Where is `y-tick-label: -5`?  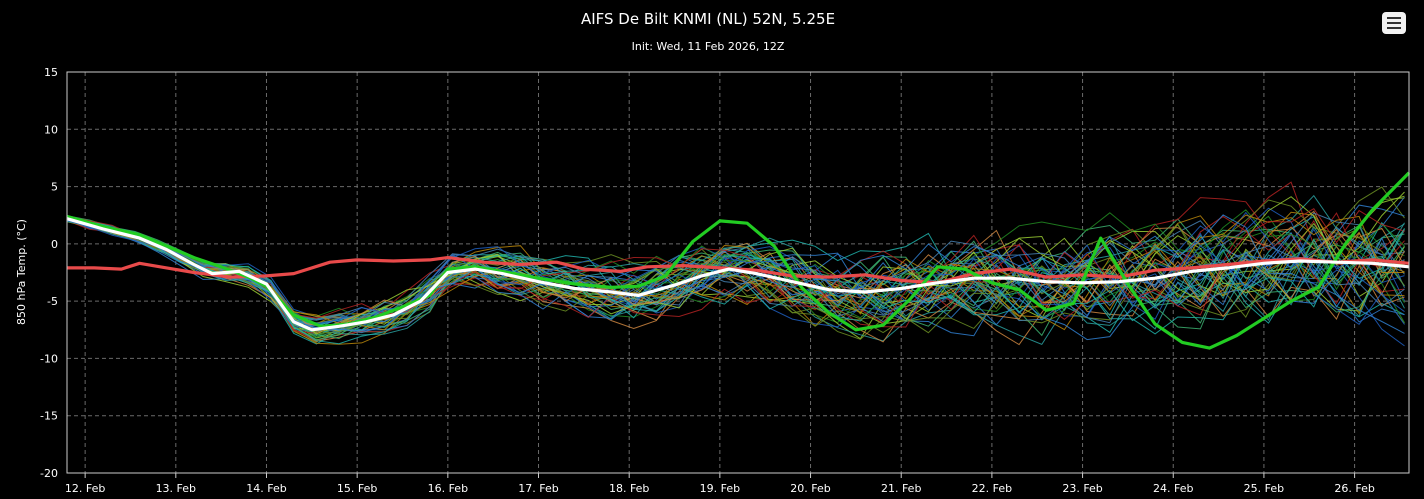
y-tick-label: -5 is located at coordinates (52, 301).